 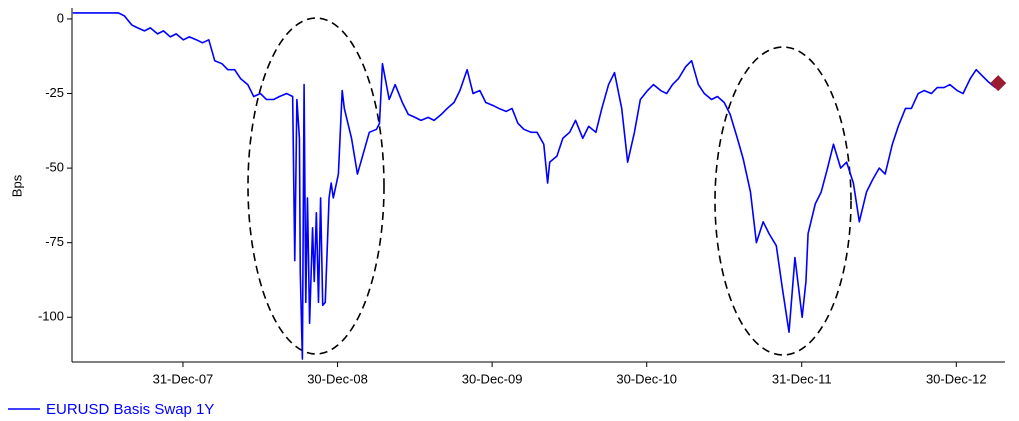 I want to click on end-marker, so click(x=998, y=83).